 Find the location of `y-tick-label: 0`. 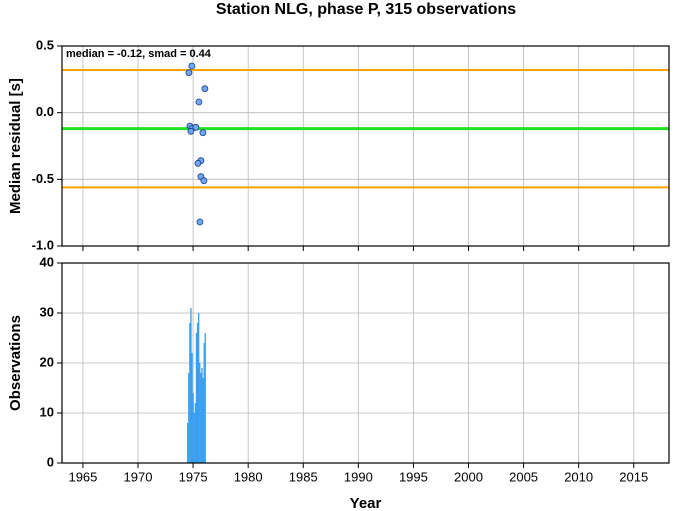

y-tick-label: 0 is located at coordinates (50, 461).